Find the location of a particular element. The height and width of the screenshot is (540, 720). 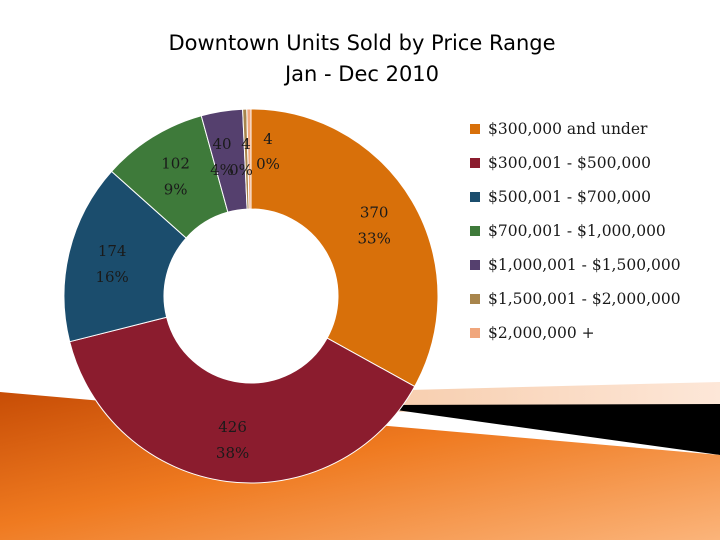

slice-2-percent-label: 38% is located at coordinates (232, 453).